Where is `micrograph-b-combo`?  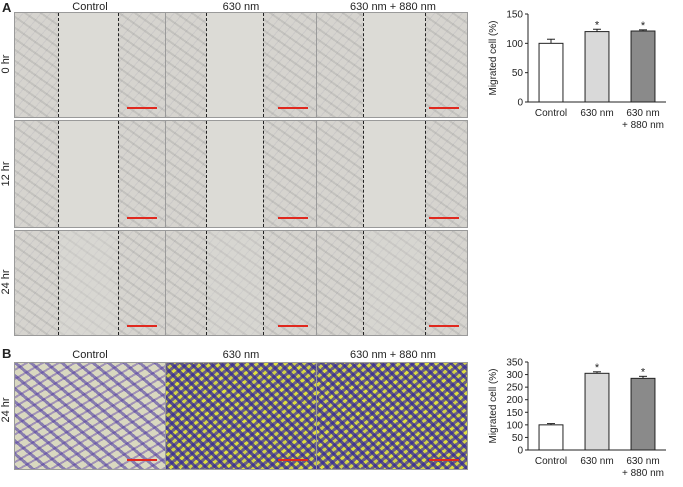
micrograph-b-combo is located at coordinates (392, 416).